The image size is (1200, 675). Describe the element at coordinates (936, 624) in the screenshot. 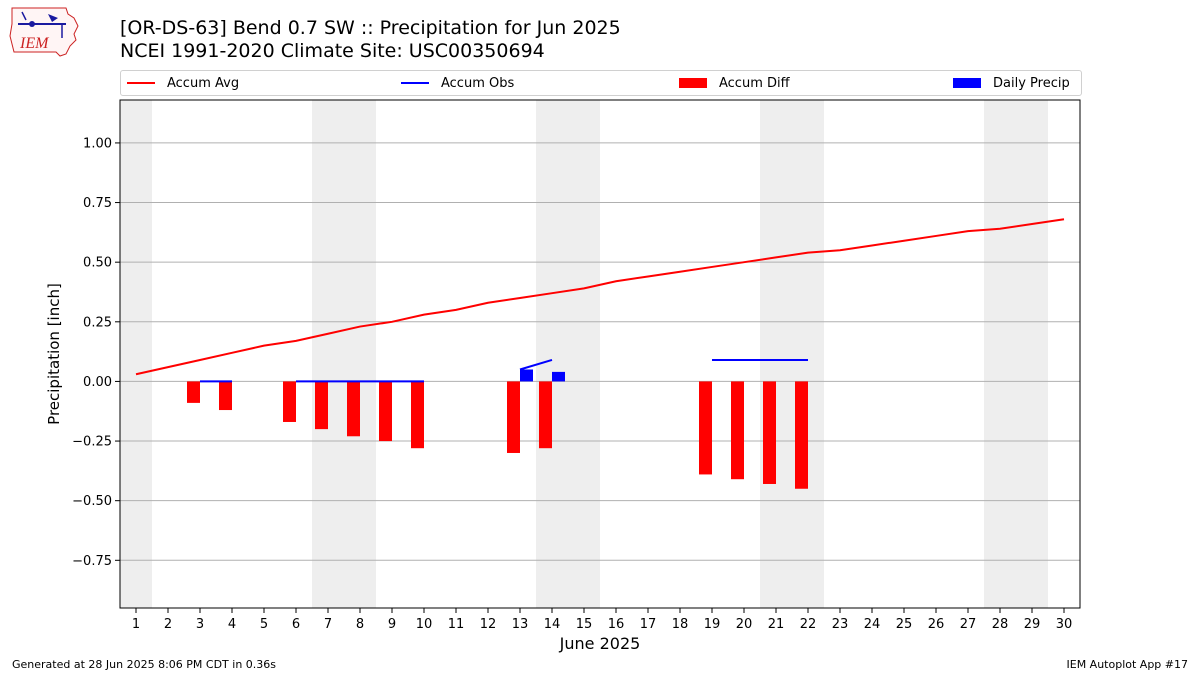

I see `x-tick-label: 26` at that location.